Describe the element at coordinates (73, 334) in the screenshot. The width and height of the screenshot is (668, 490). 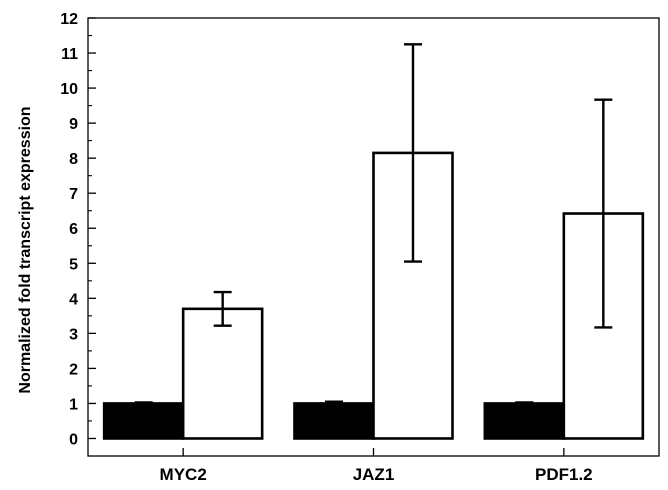
I see `y-tick-label: 3` at that location.